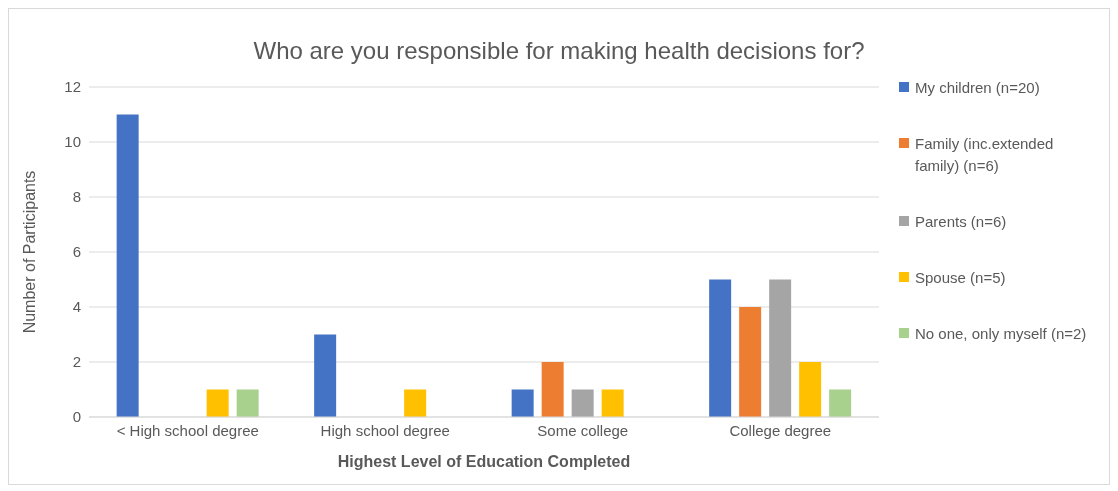 This screenshot has height=491, width=1118. I want to click on x-tick-label: < High school degree, so click(187, 430).